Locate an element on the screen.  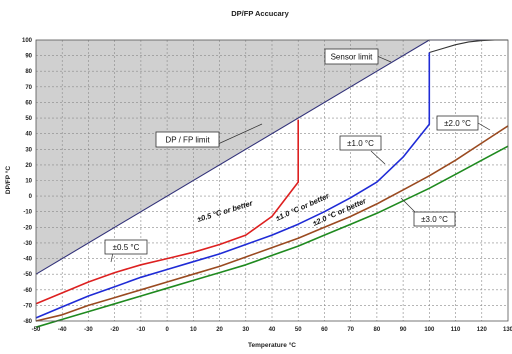
x-tick-label: 20 is located at coordinates (219, 330).